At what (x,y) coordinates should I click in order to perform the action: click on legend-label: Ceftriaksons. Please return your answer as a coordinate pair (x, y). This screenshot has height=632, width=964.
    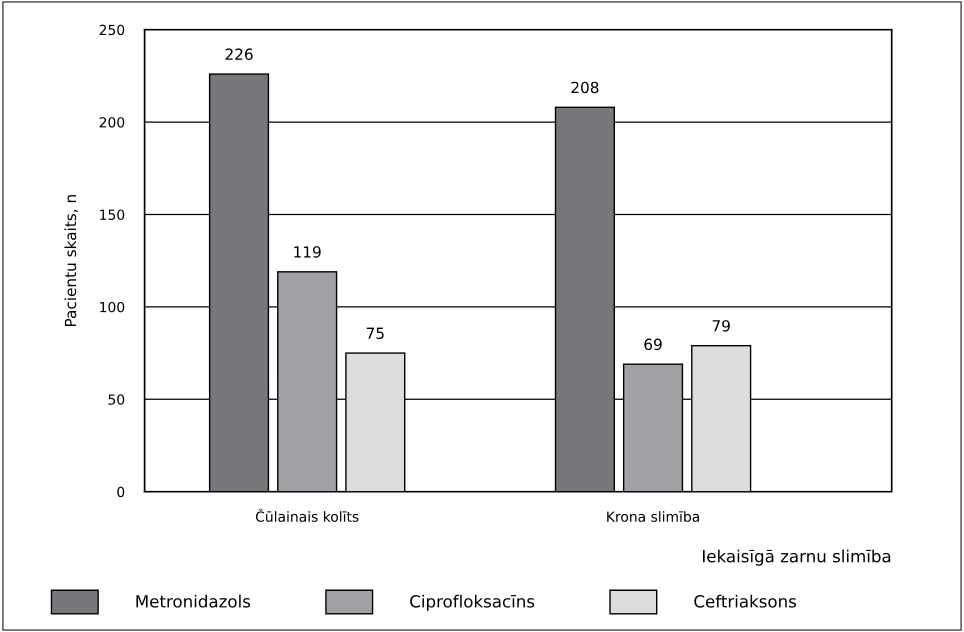
    Looking at the image, I should click on (745, 601).